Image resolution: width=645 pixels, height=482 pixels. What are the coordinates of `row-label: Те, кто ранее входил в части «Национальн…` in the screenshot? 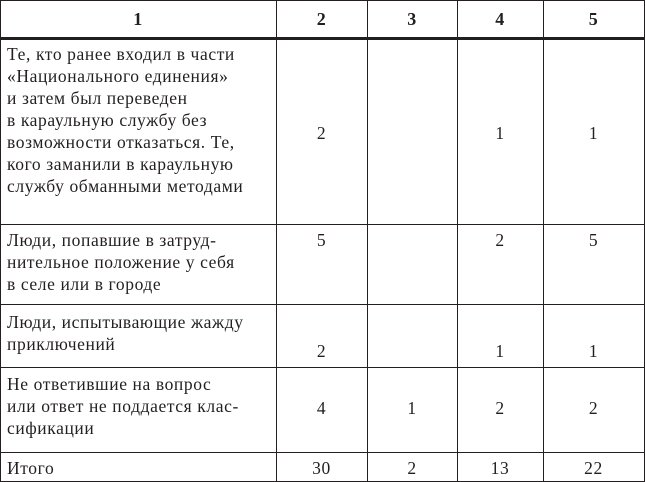 It's located at (125, 120).